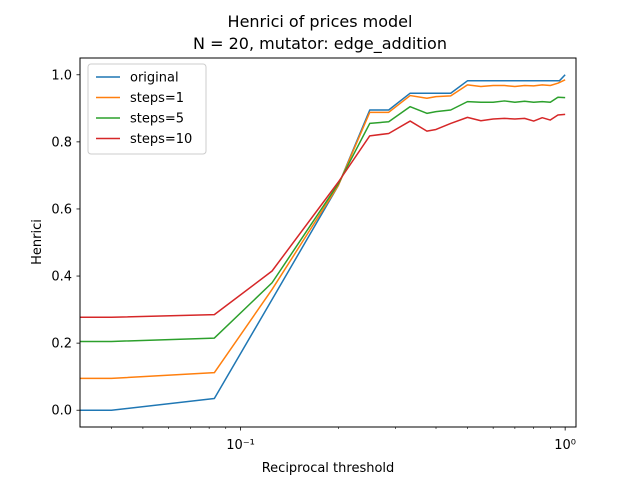  What do you see at coordinates (328, 468) in the screenshot?
I see `x-axis-label: Reciprocal threshold` at bounding box center [328, 468].